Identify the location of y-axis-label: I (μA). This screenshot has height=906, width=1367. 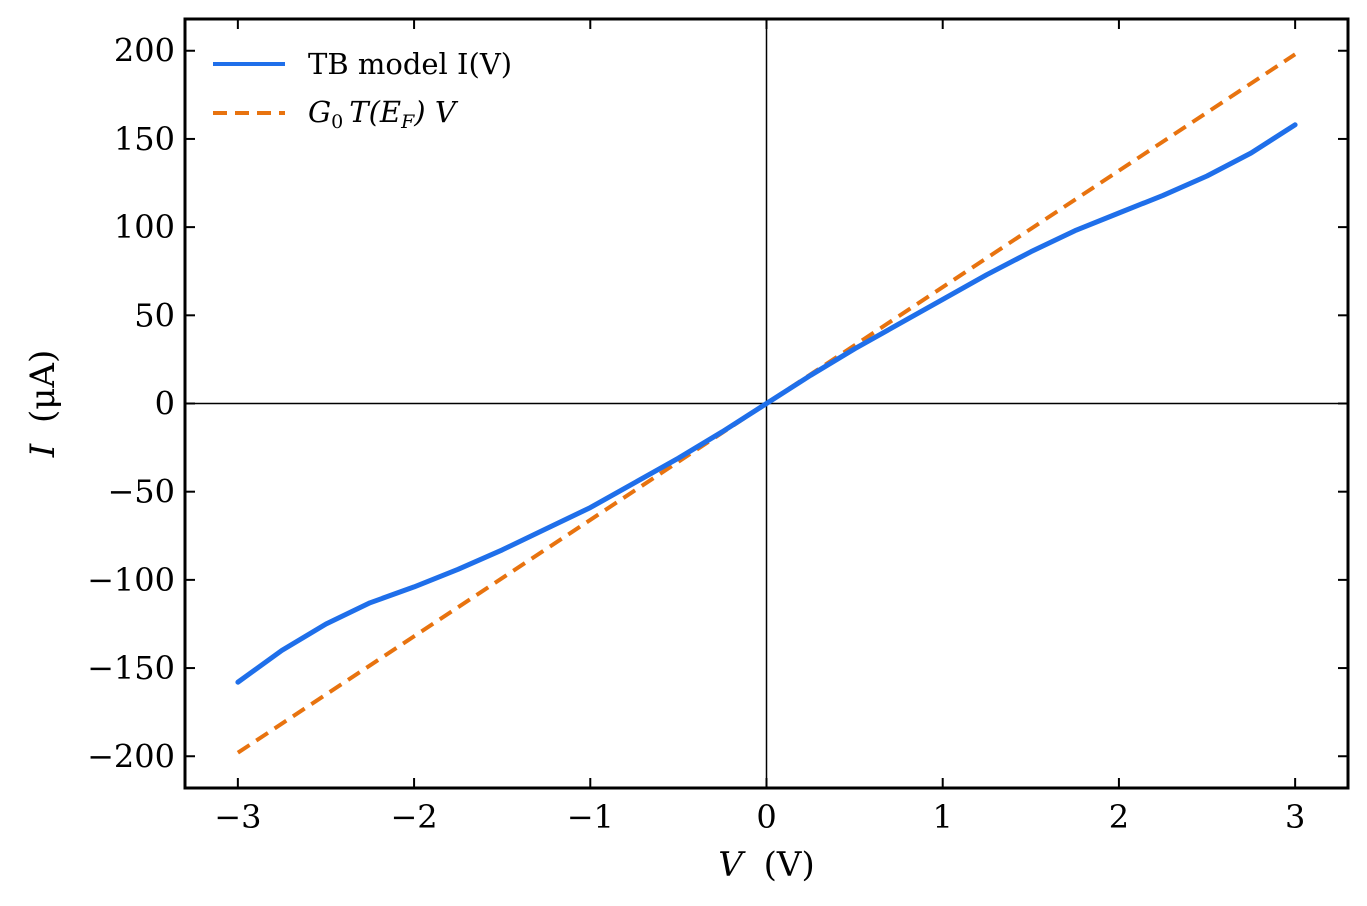
(43, 404).